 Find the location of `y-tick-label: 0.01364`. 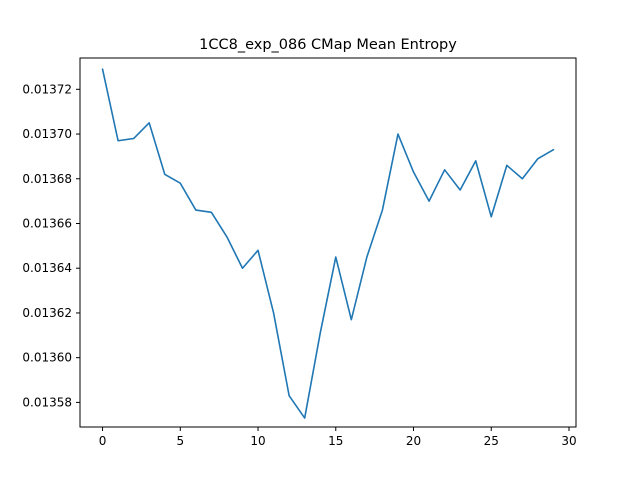

y-tick-label: 0.01364 is located at coordinates (47, 268).